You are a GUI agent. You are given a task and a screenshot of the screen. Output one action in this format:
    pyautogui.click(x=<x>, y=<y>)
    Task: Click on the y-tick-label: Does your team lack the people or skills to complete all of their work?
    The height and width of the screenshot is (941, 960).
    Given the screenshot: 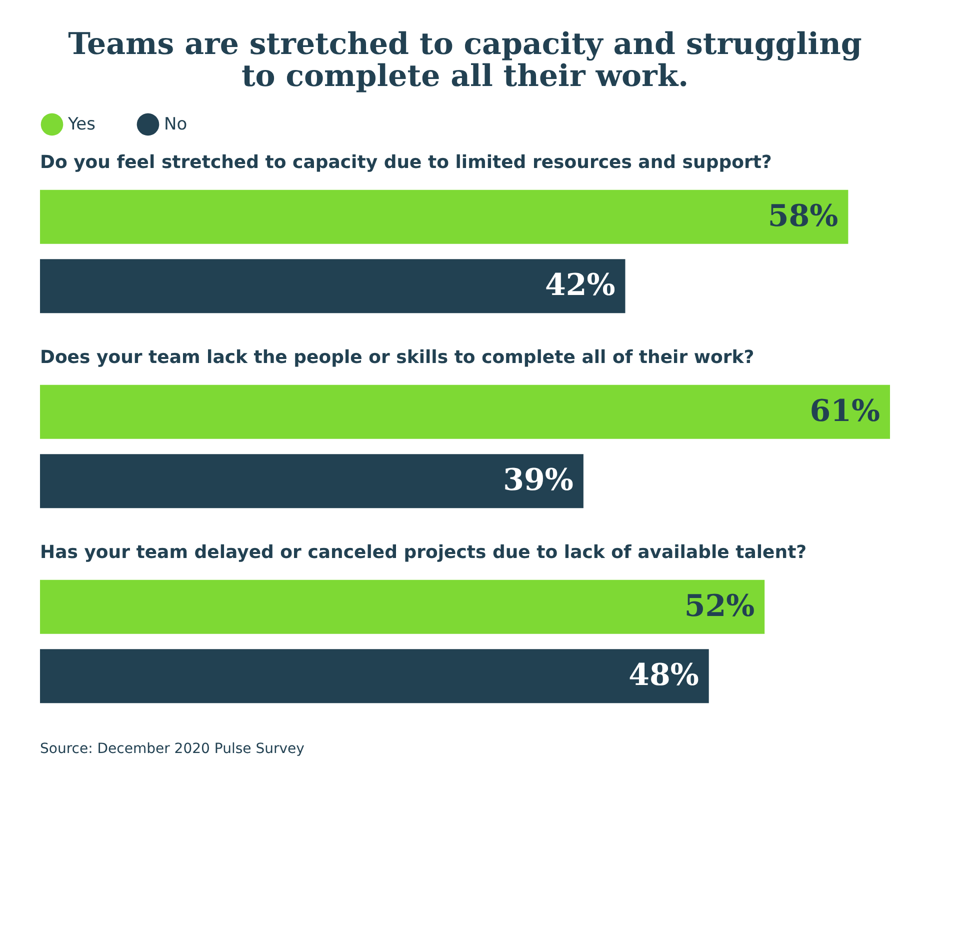 What is the action you would take?
    pyautogui.click(x=397, y=357)
    